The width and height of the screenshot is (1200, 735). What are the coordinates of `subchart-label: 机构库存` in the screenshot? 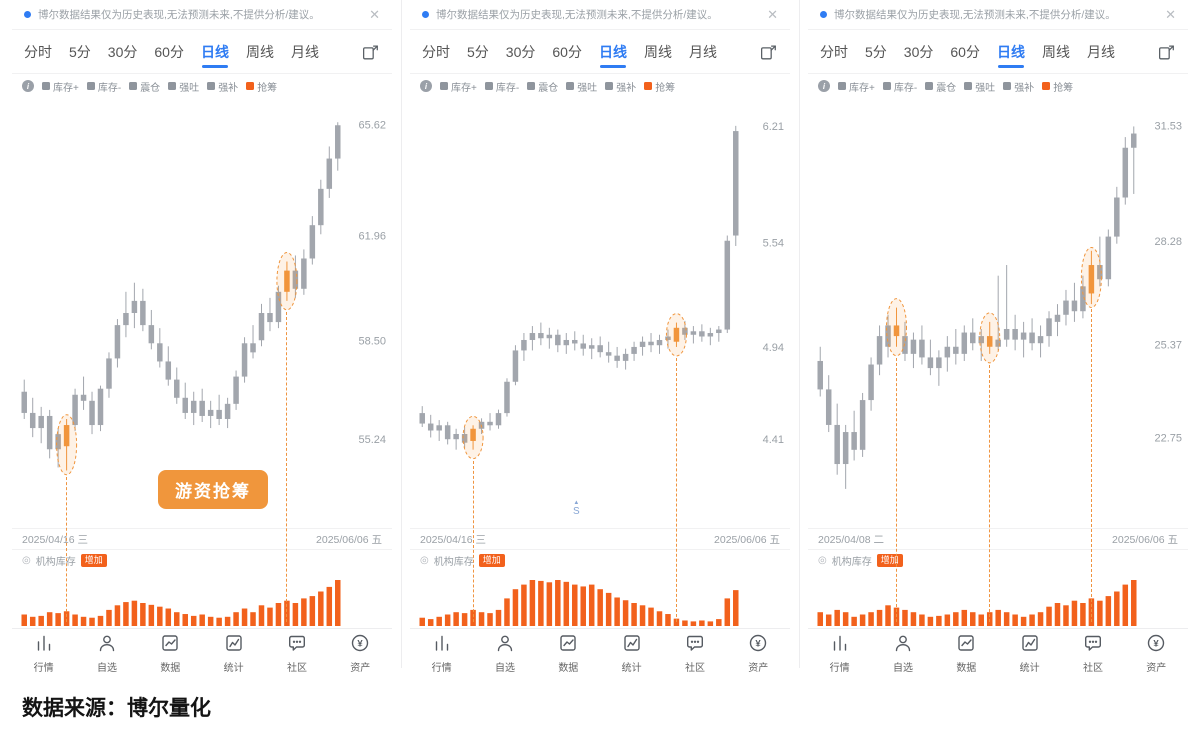 It's located at (55, 562).